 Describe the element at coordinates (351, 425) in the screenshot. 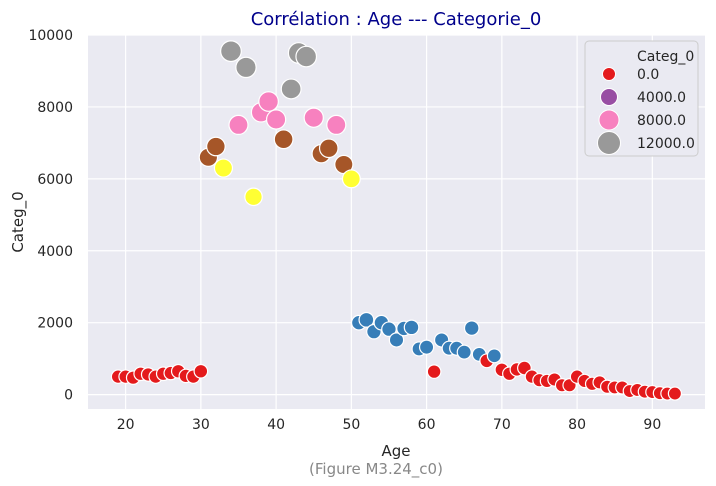

I see `x-tick-label: 50` at that location.